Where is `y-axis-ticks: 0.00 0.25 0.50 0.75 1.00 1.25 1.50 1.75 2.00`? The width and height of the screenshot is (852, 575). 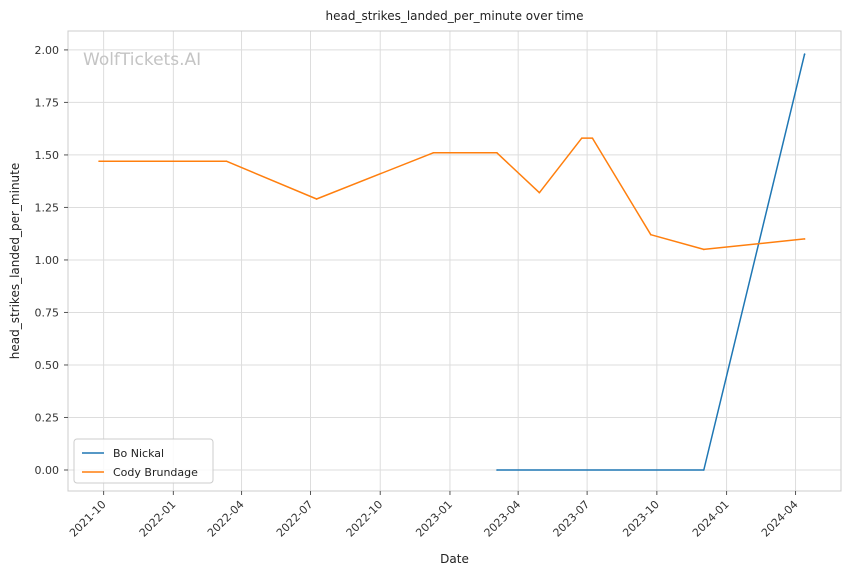
y-axis-ticks: 0.00 0.25 0.50 0.75 1.00 1.25 1.50 1.75 2.00 is located at coordinates (51, 260).